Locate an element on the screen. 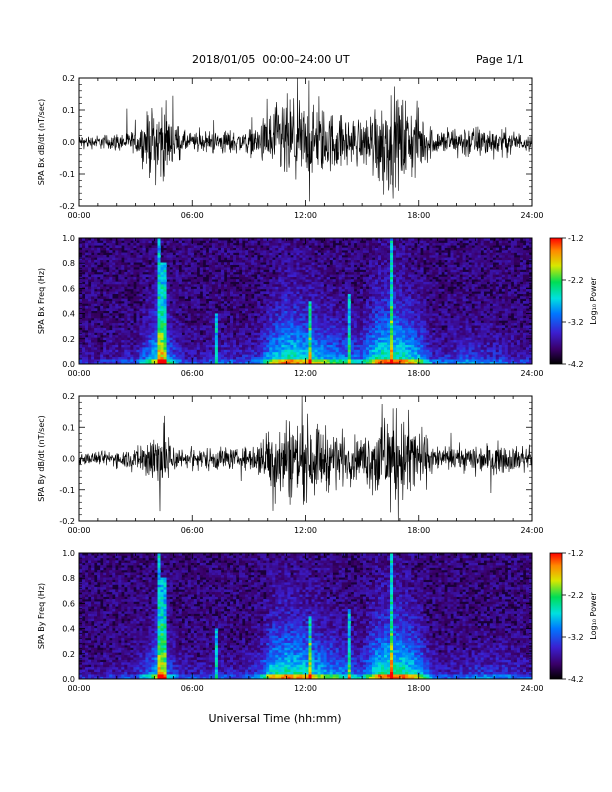 The width and height of the screenshot is (612, 792). page-number: Page 1/1 is located at coordinates (500, 59).